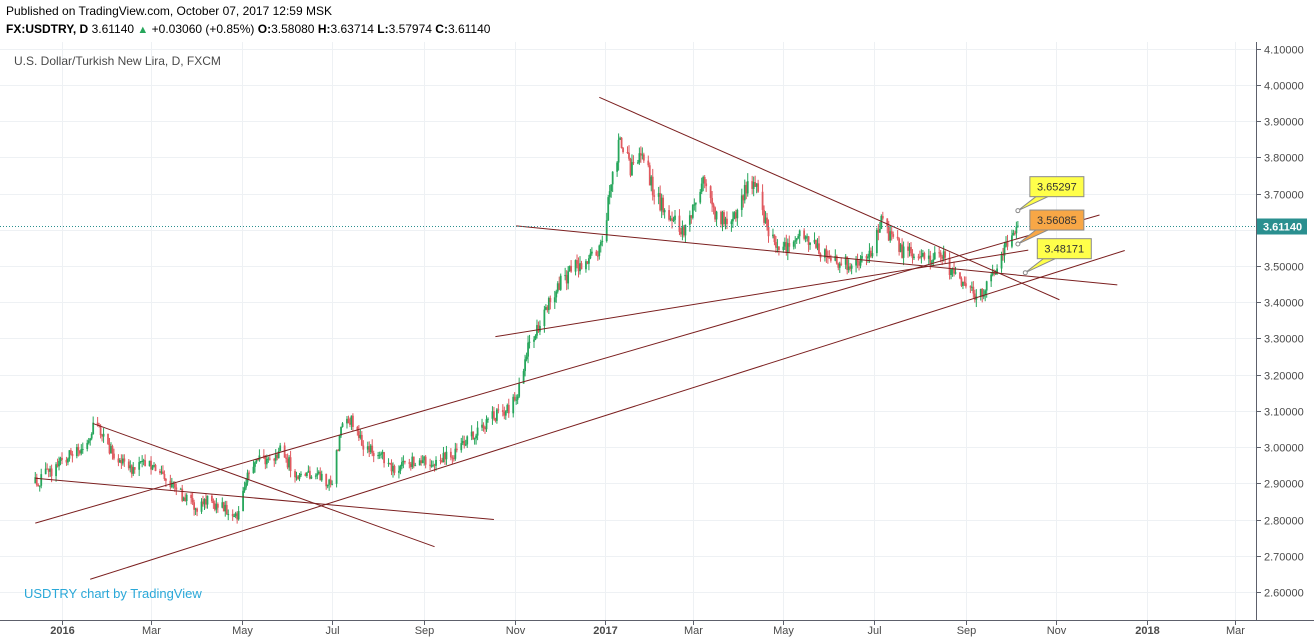  I want to click on price-callouts: 3.65297 3.56085 3.48171, so click(1053, 226).